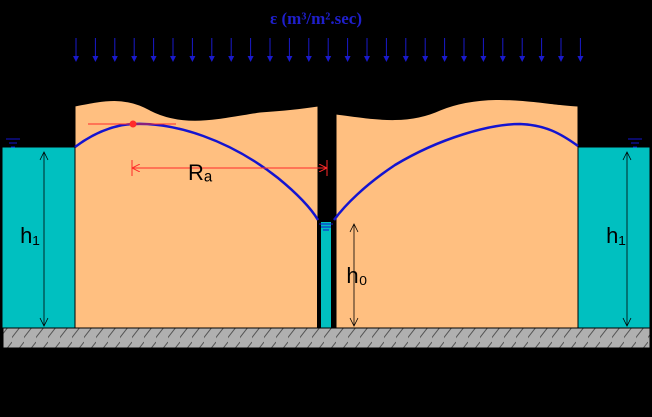 This screenshot has height=417, width=652. I want to click on water-level-marker-right, so click(635, 143).